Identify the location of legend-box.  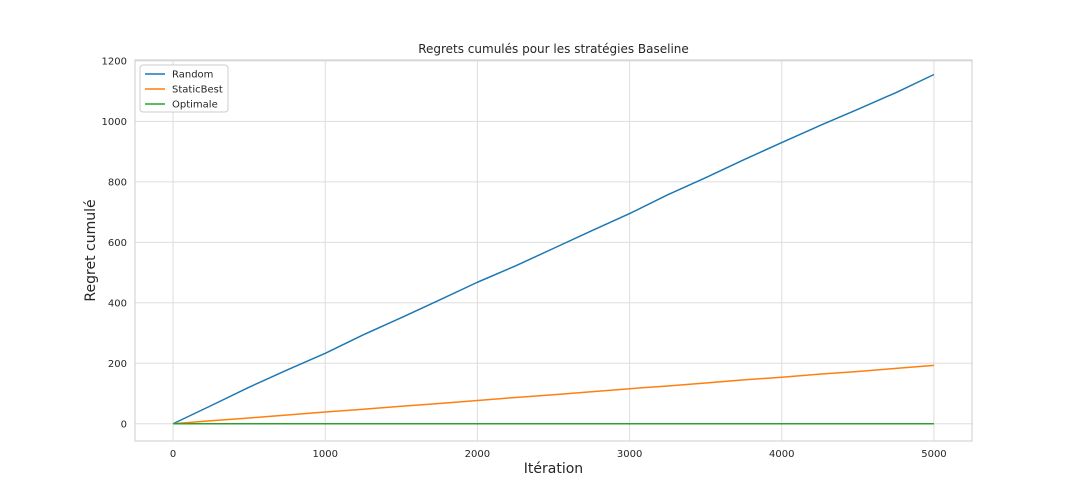
(184, 88).